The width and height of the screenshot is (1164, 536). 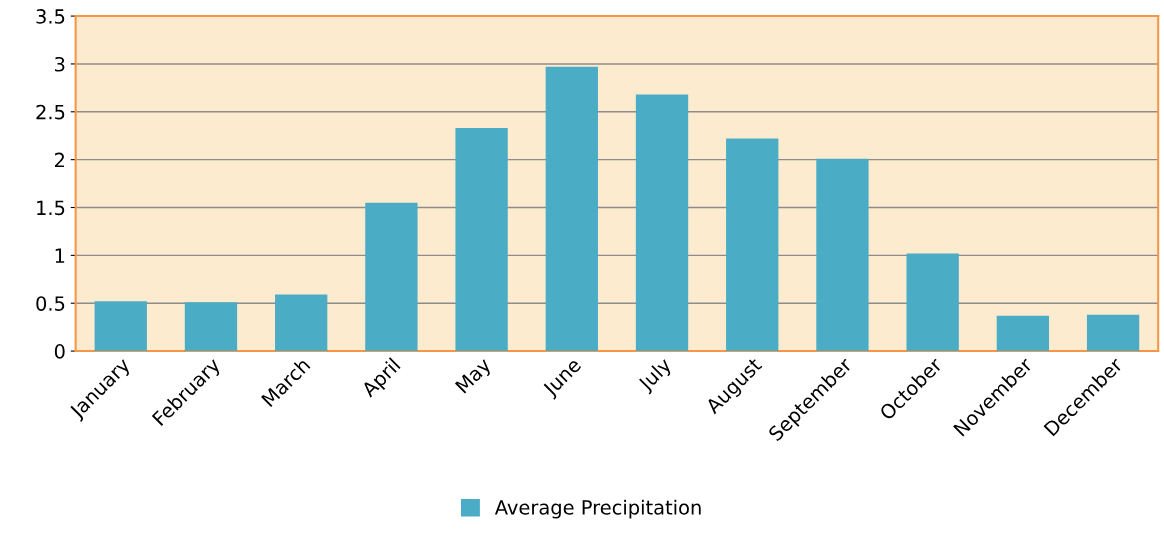 I want to click on y-tick-label: 3, so click(x=60, y=64).